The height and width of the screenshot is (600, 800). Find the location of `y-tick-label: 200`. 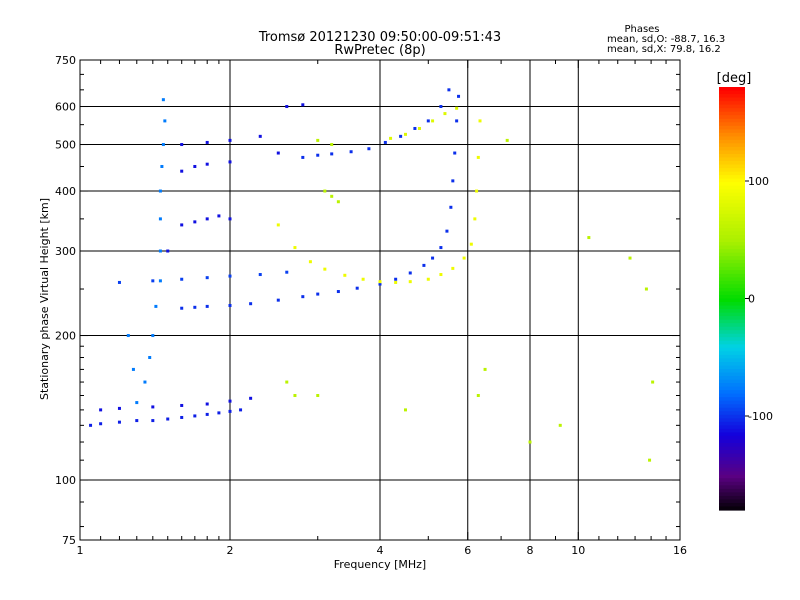

y-tick-label: 200 is located at coordinates (65, 336).